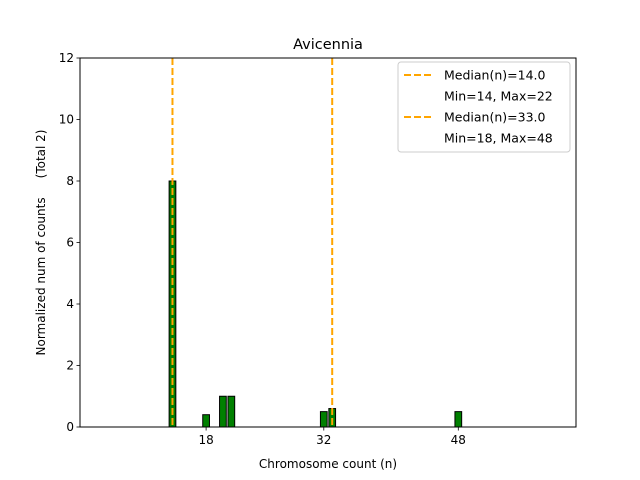 Image resolution: width=640 pixels, height=480 pixels. Describe the element at coordinates (70, 304) in the screenshot. I see `y-tick-label: 4` at that location.